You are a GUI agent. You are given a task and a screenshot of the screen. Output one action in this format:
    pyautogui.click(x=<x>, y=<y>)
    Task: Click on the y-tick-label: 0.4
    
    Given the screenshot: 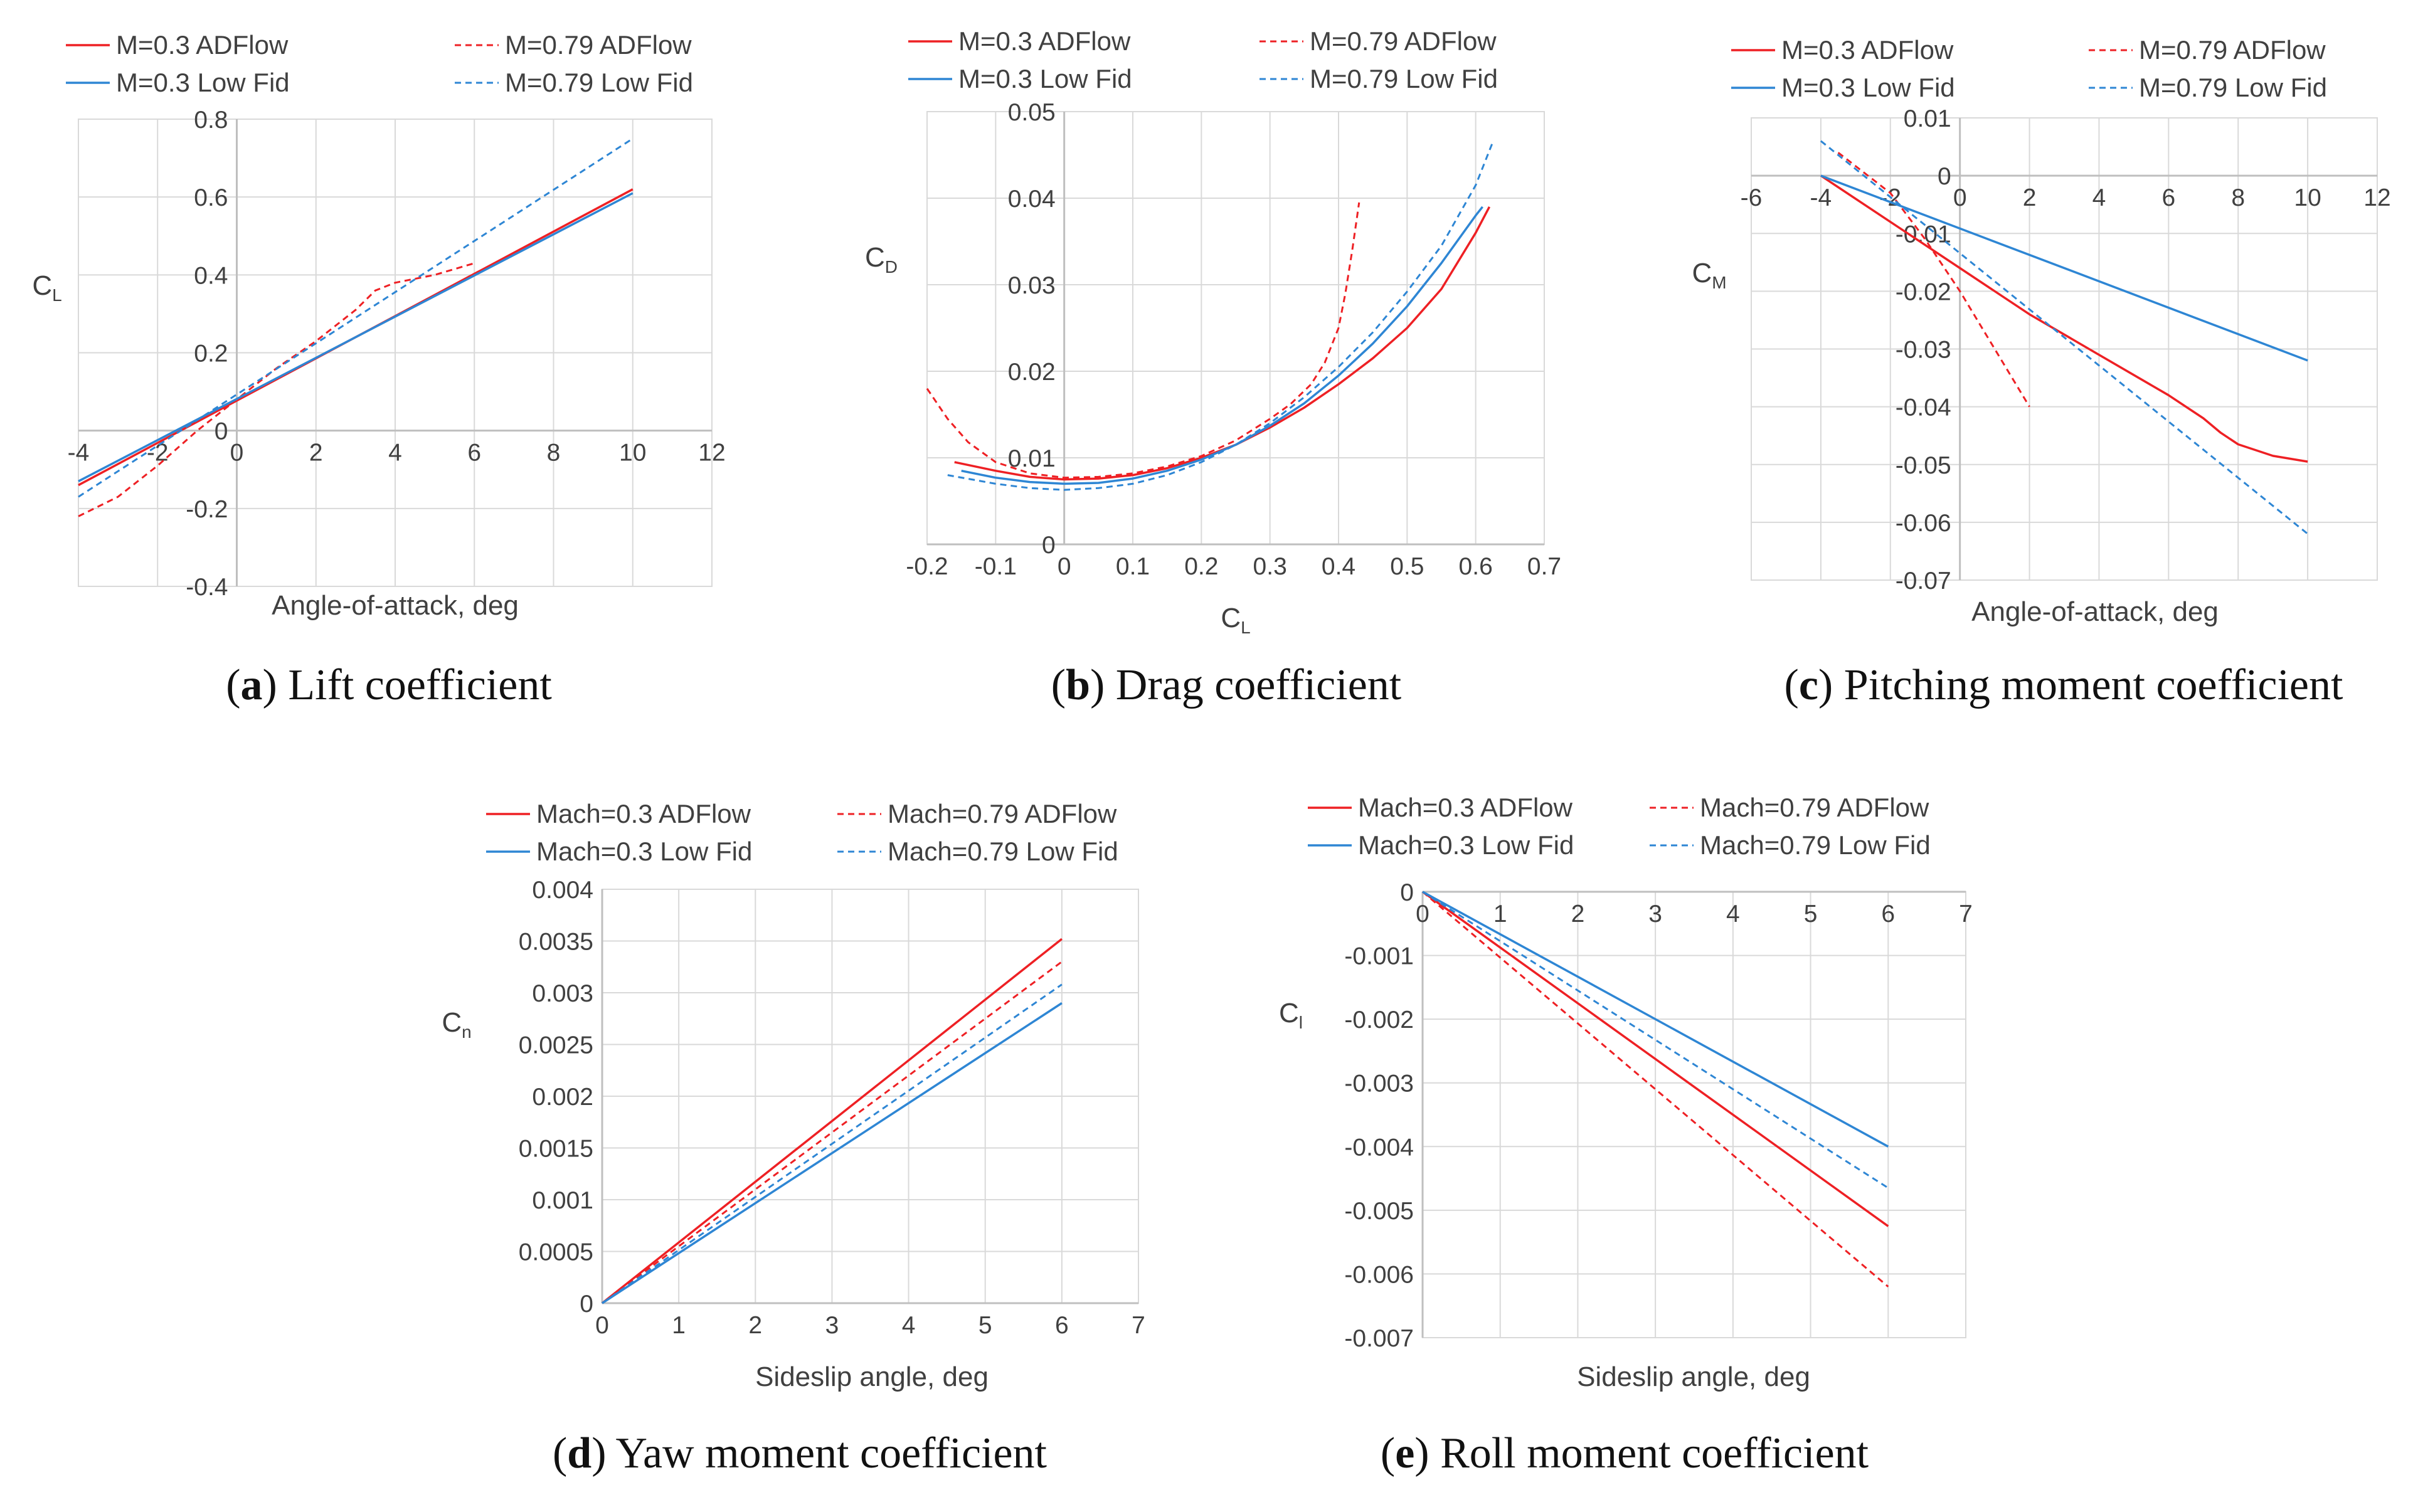 What is the action you would take?
    pyautogui.click(x=211, y=275)
    